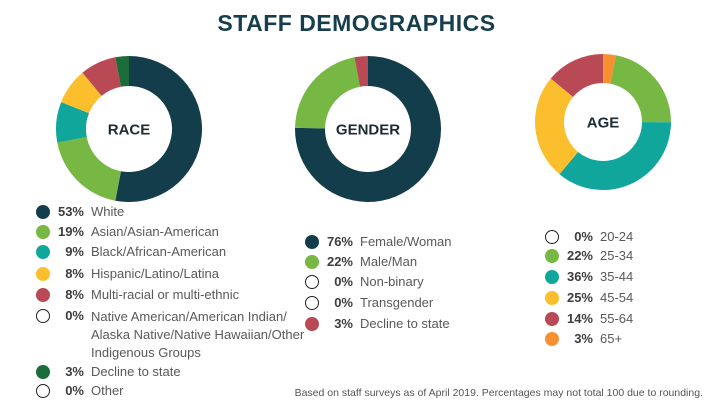 The width and height of the screenshot is (713, 401). I want to click on legend-label: Other, so click(107, 390).